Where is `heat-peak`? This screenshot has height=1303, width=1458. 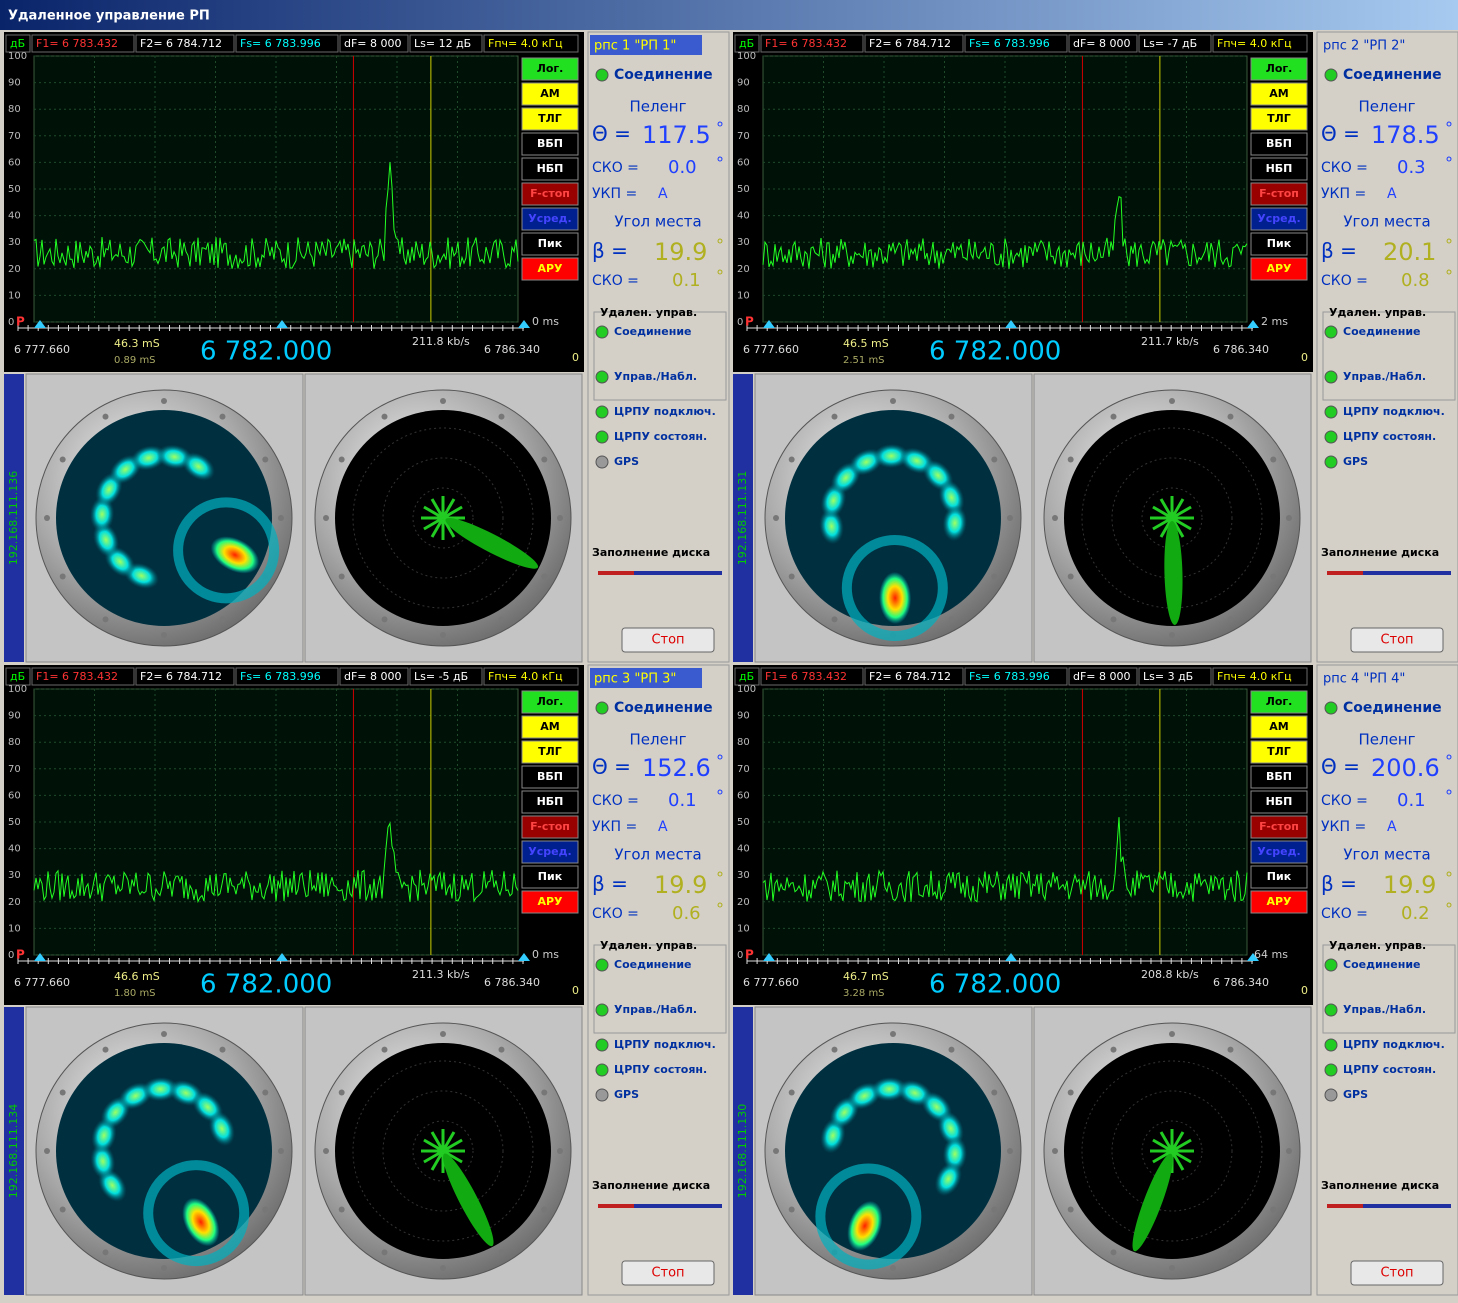
heat-peak is located at coordinates (235, 555).